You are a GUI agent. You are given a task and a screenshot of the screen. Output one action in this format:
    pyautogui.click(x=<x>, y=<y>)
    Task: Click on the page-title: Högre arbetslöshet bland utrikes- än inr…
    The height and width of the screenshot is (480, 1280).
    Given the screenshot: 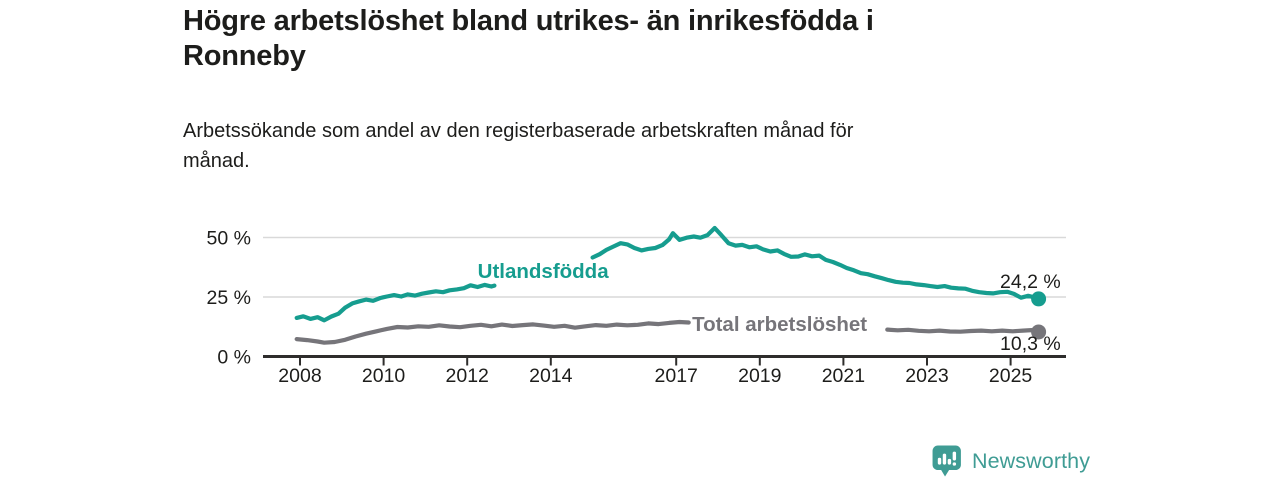 What is the action you would take?
    pyautogui.click(x=623, y=39)
    